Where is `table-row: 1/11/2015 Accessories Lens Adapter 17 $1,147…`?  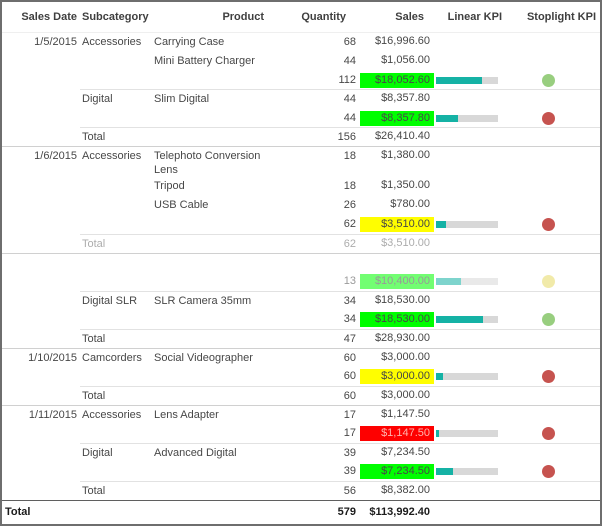
table-row: 1/11/2015 Accessories Lens Adapter 17 $1,147… is located at coordinates (301, 414).